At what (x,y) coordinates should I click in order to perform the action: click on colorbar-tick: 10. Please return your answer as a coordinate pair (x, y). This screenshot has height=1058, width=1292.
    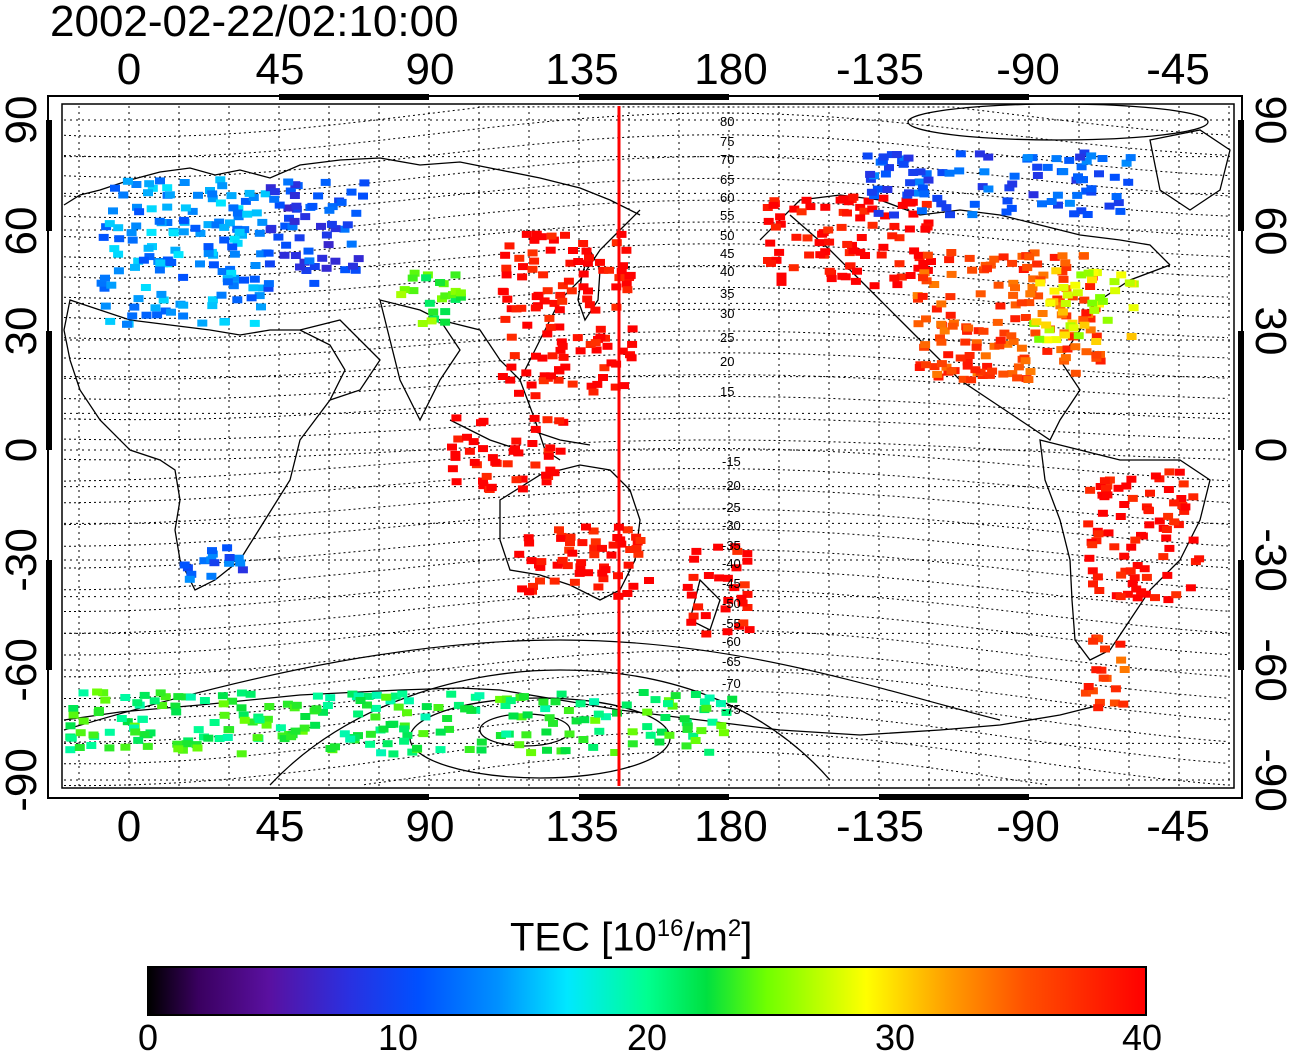
    Looking at the image, I should click on (398, 1037).